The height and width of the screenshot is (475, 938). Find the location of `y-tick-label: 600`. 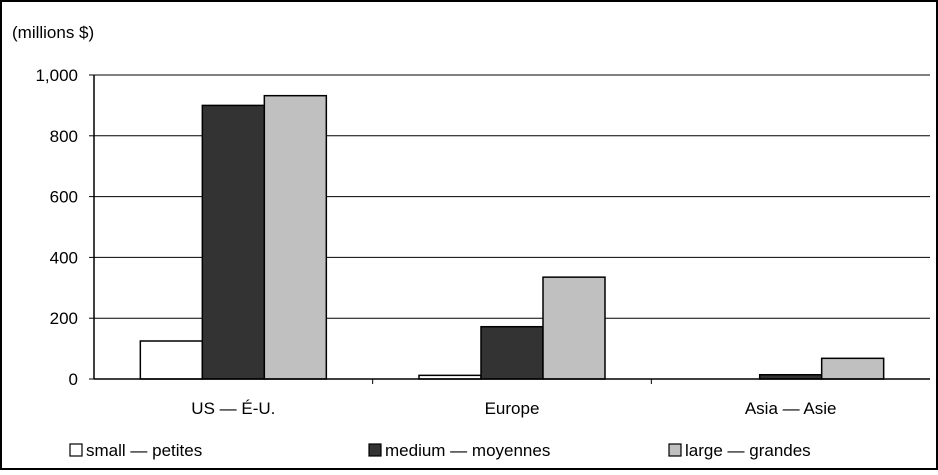

y-tick-label: 600 is located at coordinates (64, 197).